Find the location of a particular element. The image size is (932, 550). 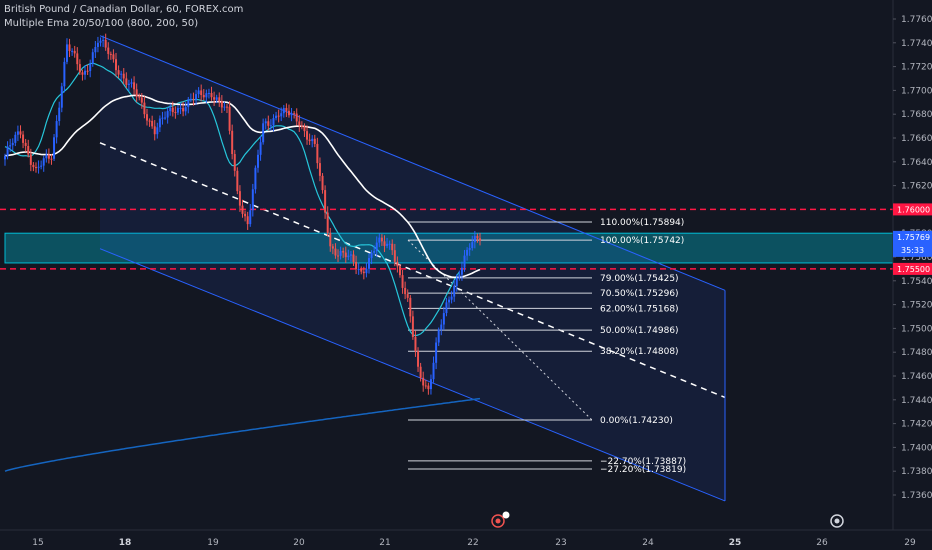

time-axis: 15 18 19 20 21 22 23 24 25 26 29 is located at coordinates (466, 538).